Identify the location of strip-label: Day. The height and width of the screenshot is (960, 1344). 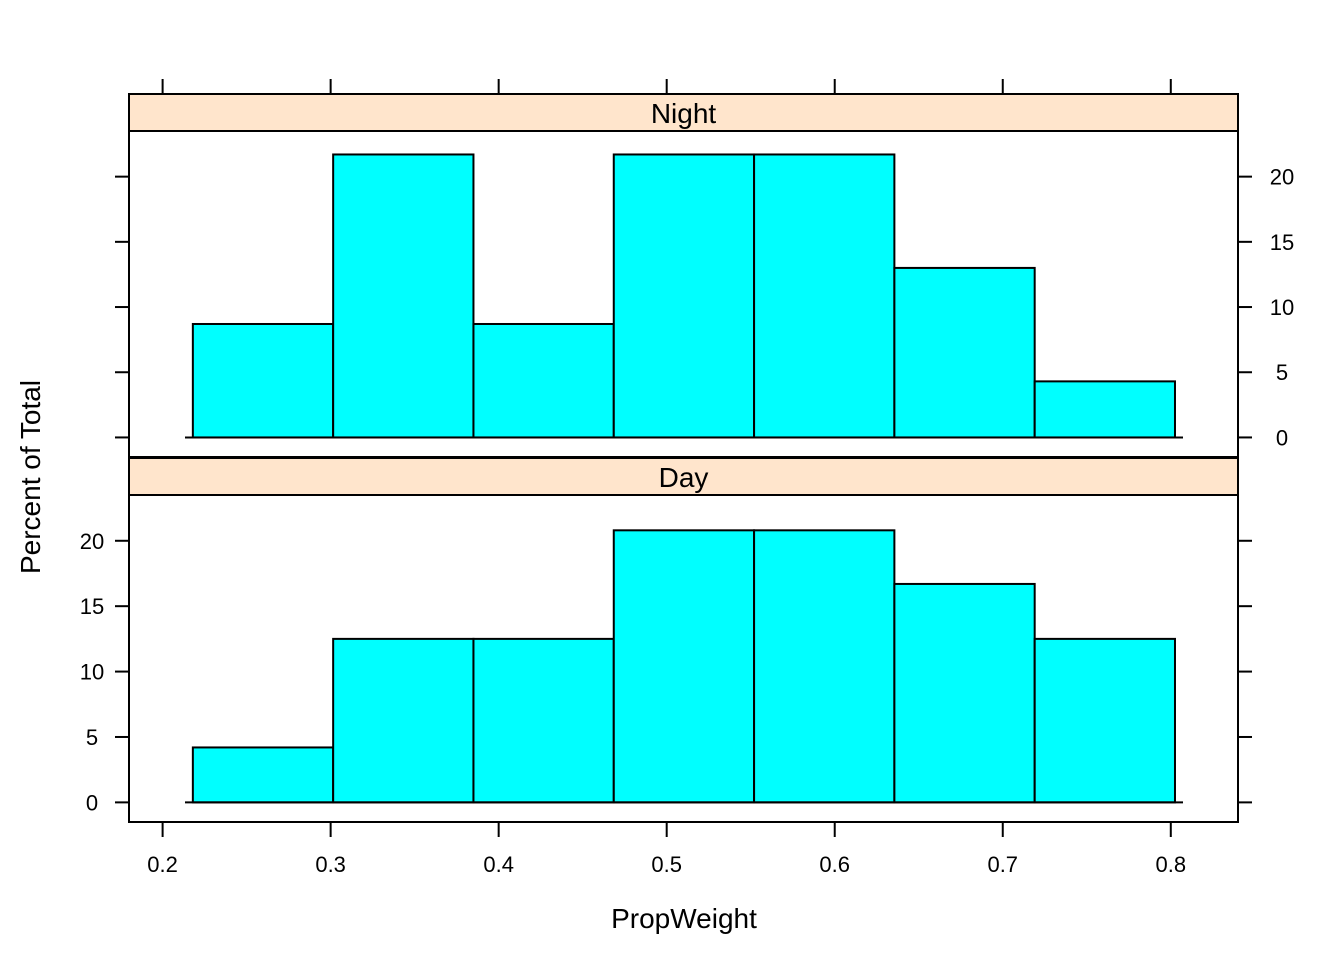
(684, 477).